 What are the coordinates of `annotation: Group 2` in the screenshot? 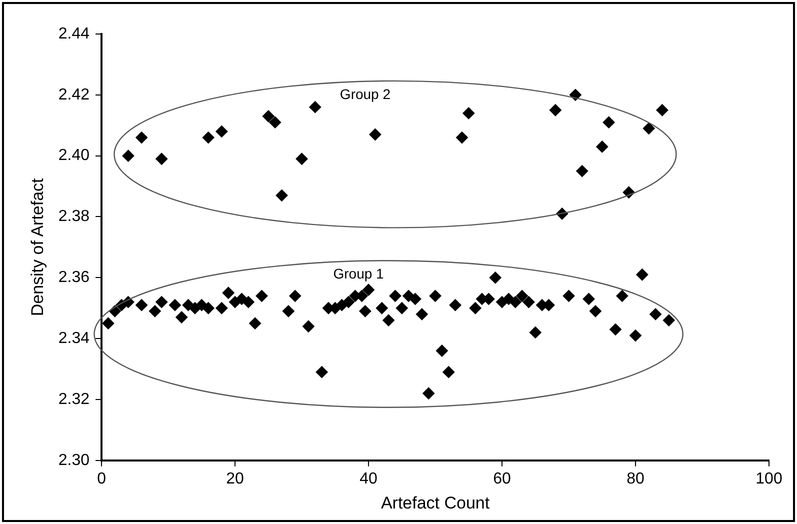 It's located at (365, 94).